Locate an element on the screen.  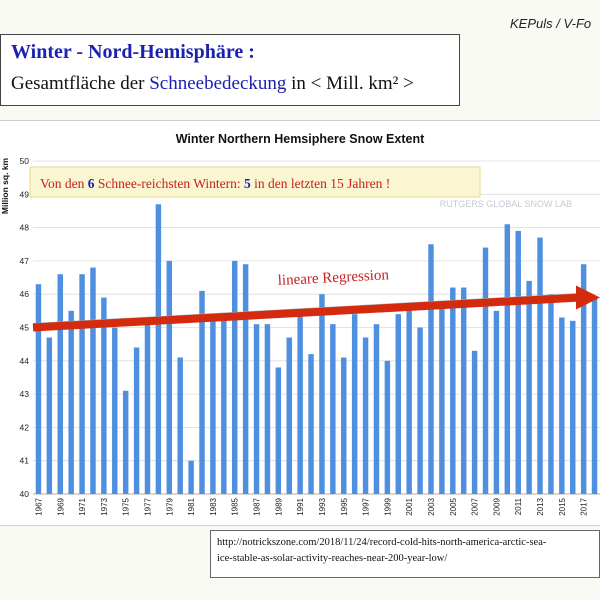
bar-2010 is located at coordinates (507, 359).